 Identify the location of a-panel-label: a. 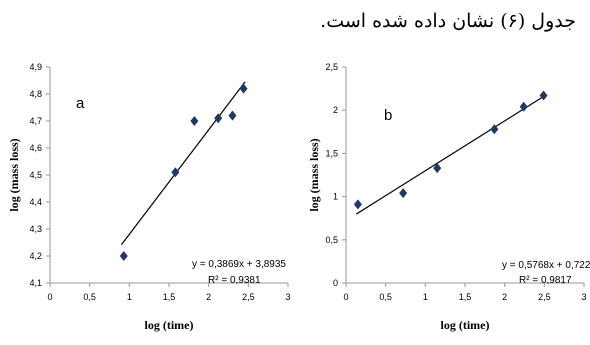
(80, 103).